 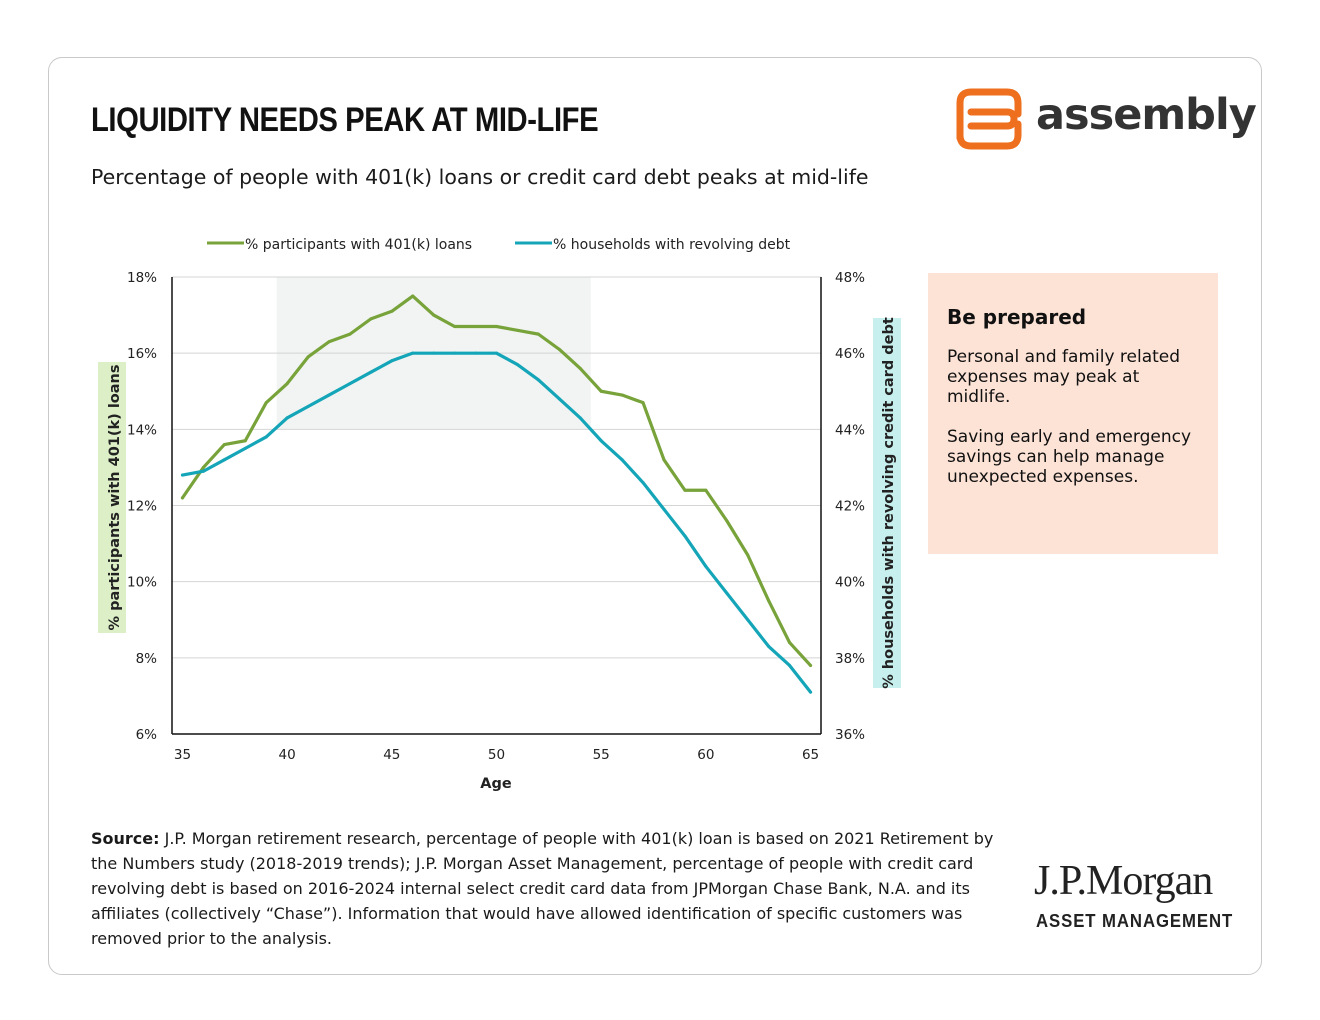 I want to click on legend-label-401k-loans: % participants with 401(k) loans, so click(x=358, y=245).